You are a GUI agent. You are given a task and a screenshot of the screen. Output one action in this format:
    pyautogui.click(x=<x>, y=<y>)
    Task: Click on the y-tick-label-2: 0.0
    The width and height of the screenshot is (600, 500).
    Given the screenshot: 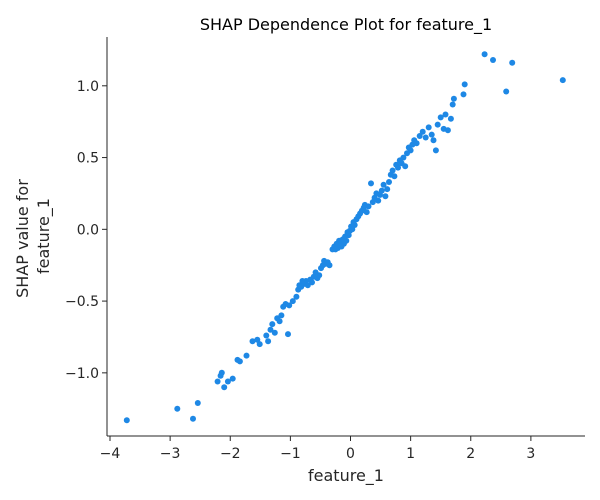 What is the action you would take?
    pyautogui.click(x=88, y=230)
    